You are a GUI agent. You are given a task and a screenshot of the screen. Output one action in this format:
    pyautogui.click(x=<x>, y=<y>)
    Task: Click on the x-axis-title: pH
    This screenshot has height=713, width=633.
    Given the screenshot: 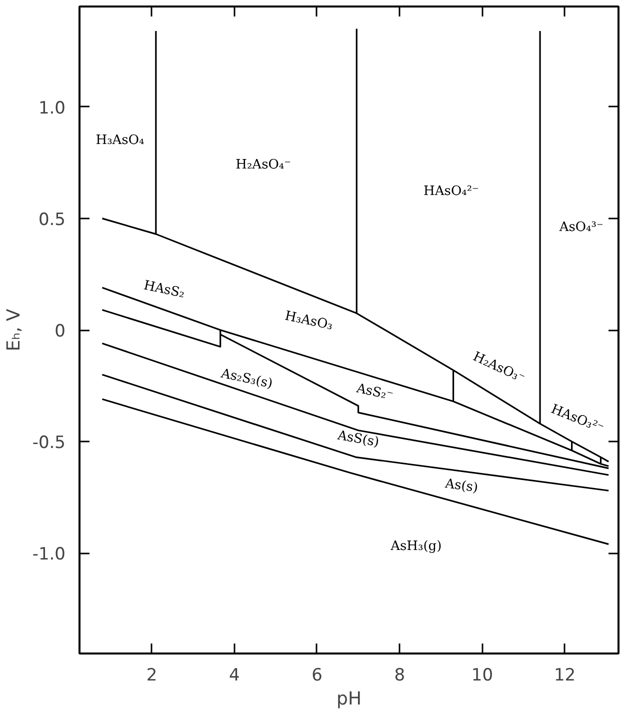 What is the action you would take?
    pyautogui.click(x=349, y=699)
    